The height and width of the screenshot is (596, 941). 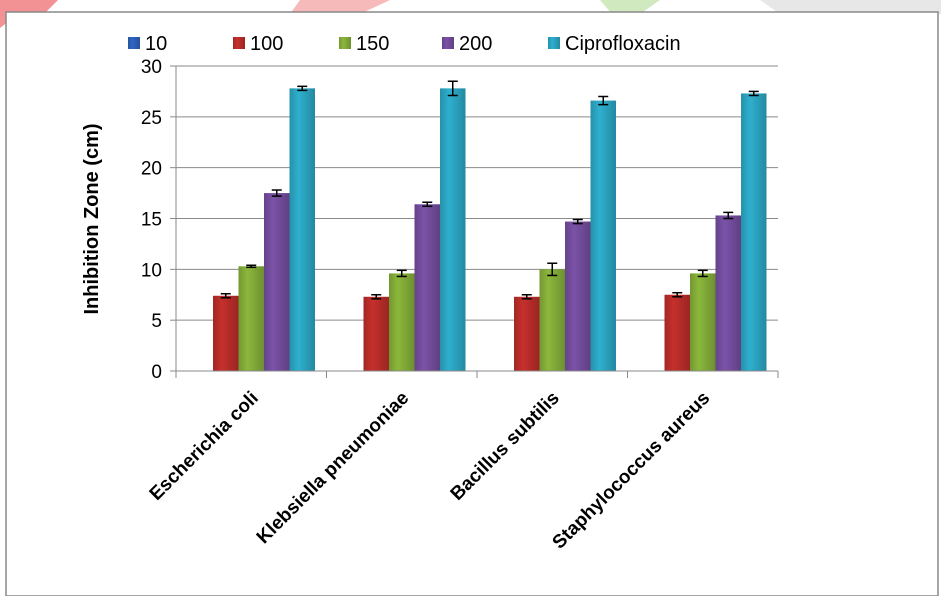 What do you see at coordinates (156, 372) in the screenshot?
I see `y-tick-label-0: 0` at bounding box center [156, 372].